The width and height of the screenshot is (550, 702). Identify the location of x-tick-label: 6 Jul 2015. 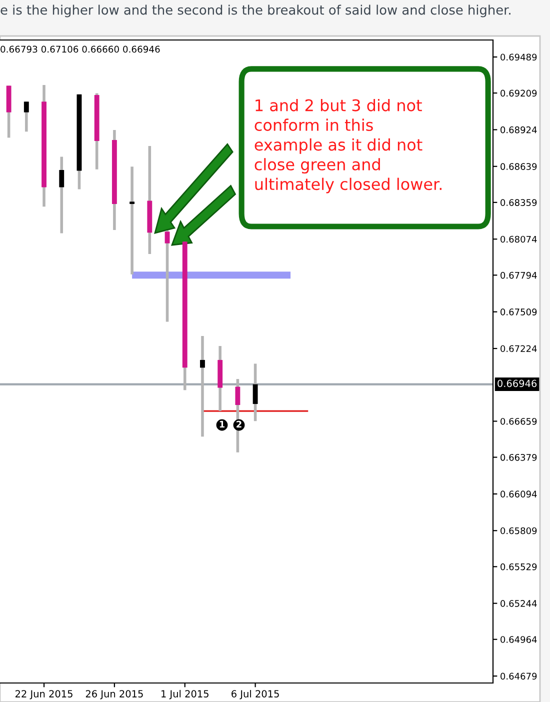
(255, 695).